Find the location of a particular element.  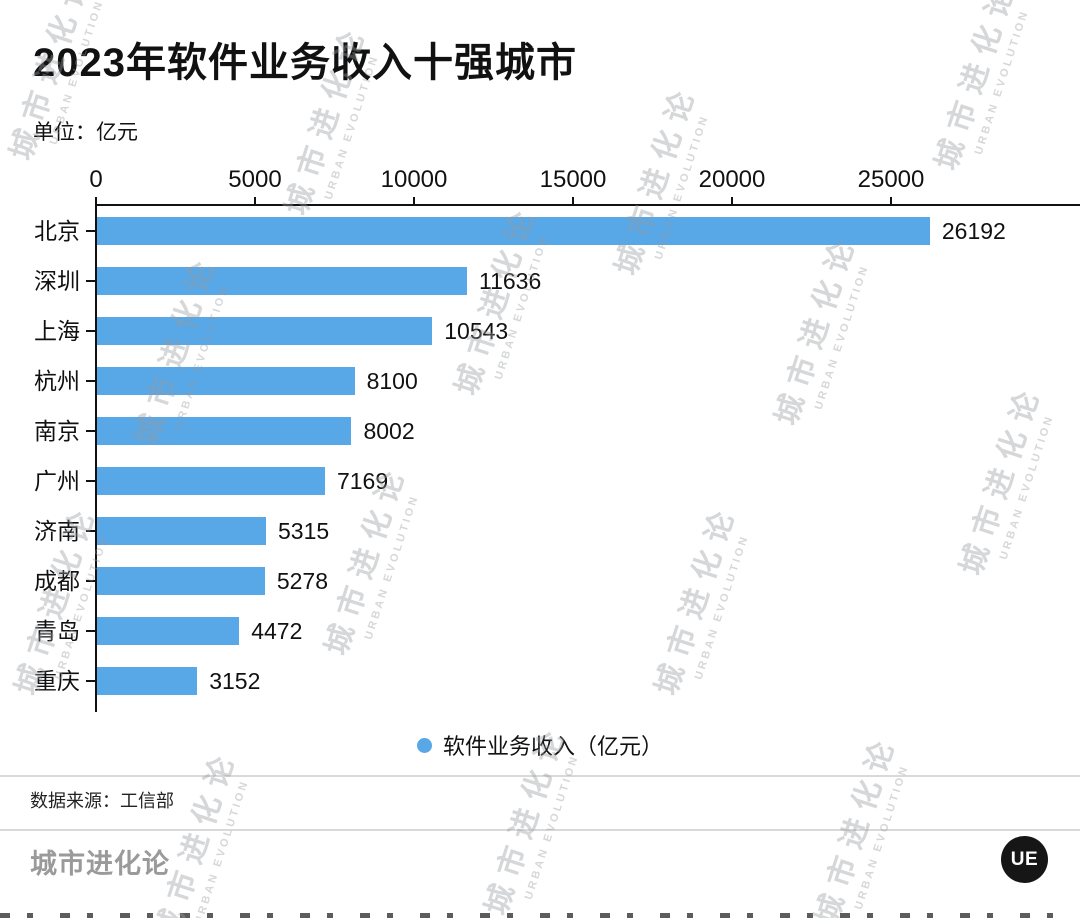

bar-row: 重庆 3152 is located at coordinates (540, 681).